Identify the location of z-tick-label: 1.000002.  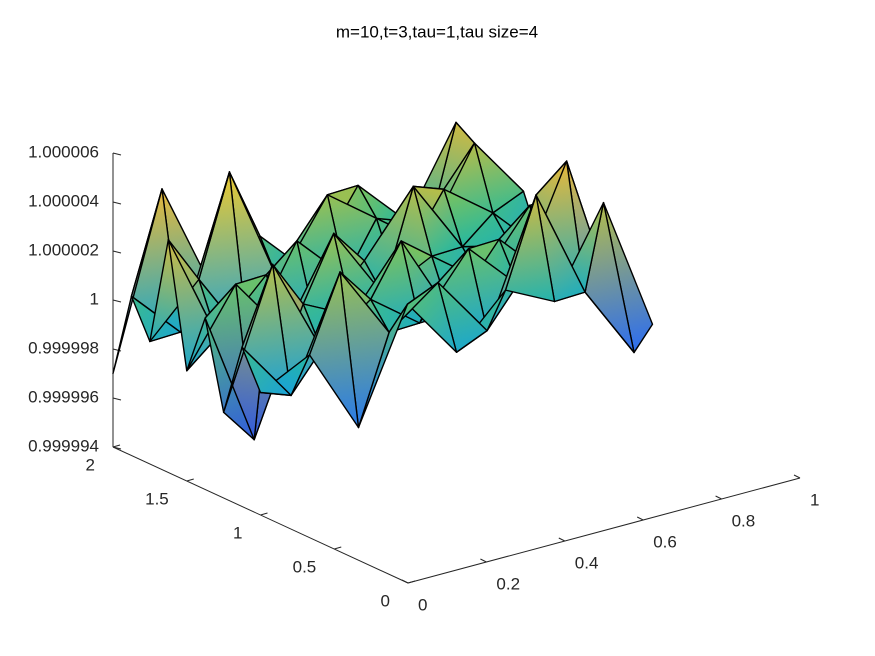
(63, 249).